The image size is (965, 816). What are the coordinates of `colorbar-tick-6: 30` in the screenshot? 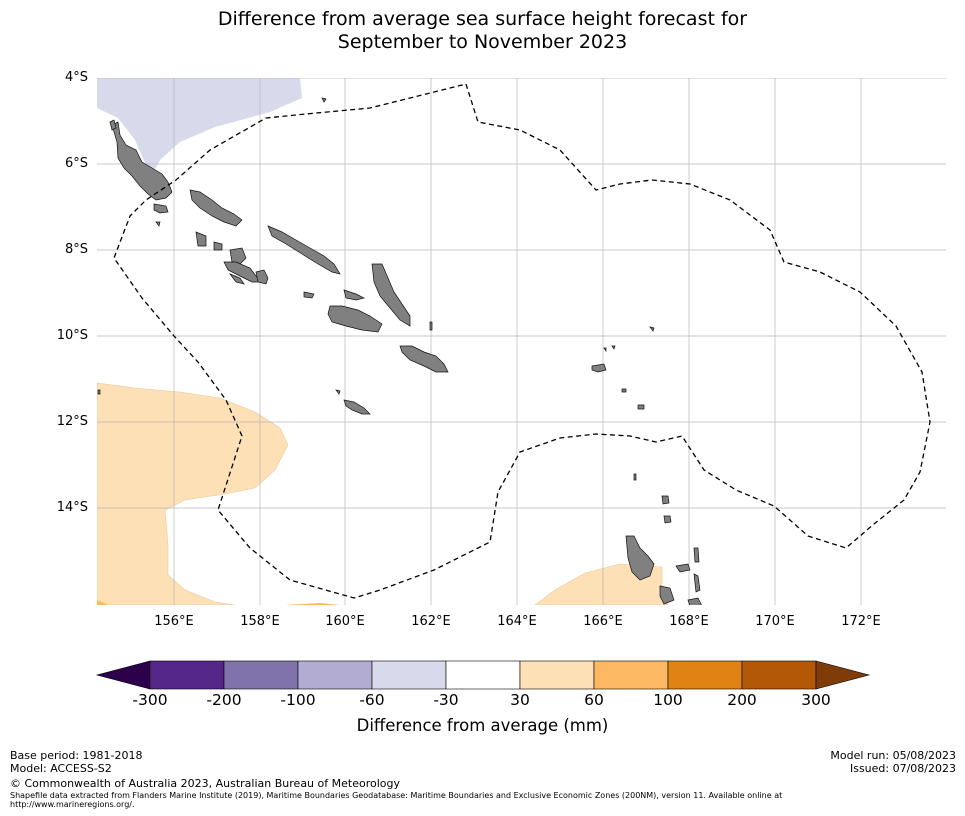 It's located at (520, 700).